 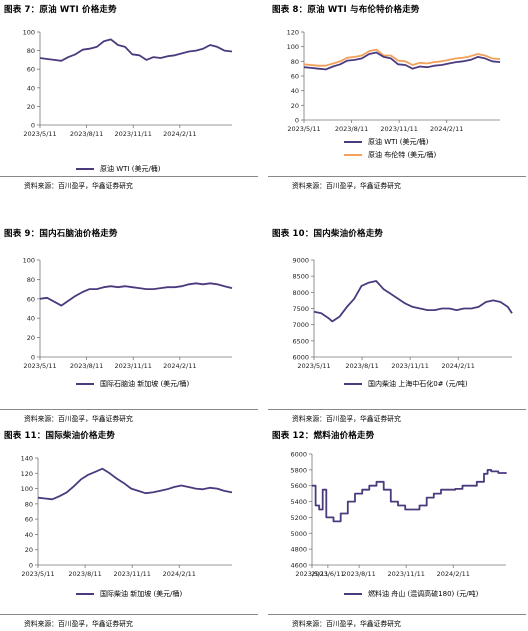 What do you see at coordinates (60, 10) in the screenshot?
I see `chart-title: 图表 7：原油 WTI 价格走势` at bounding box center [60, 10].